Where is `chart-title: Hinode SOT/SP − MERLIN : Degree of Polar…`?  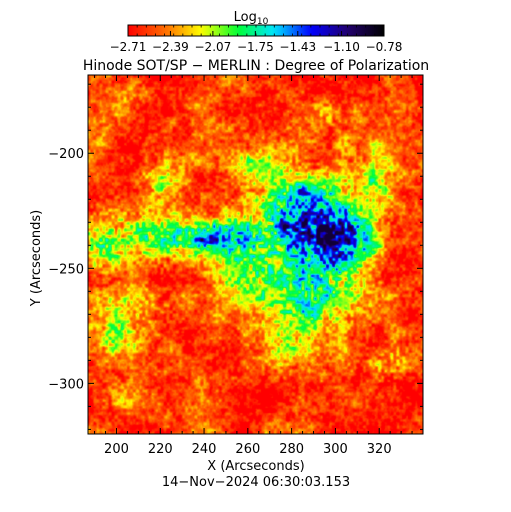
chart-title: Hinode SOT/SP − MERLIN : Degree of Polar… is located at coordinates (256, 66).